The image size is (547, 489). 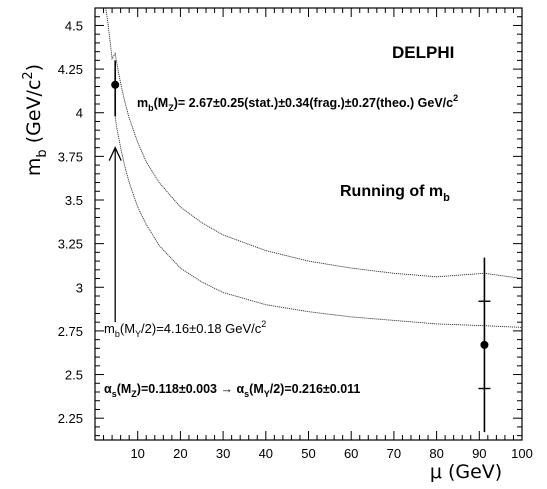 I want to click on x-tick-label: 70, so click(x=394, y=453).